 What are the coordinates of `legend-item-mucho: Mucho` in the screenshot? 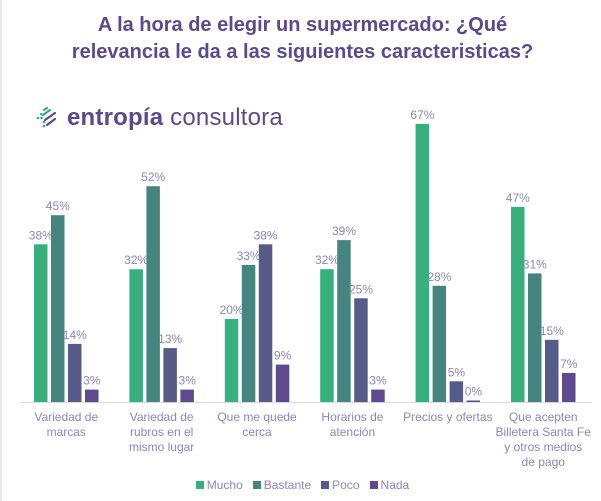 It's located at (219, 485).